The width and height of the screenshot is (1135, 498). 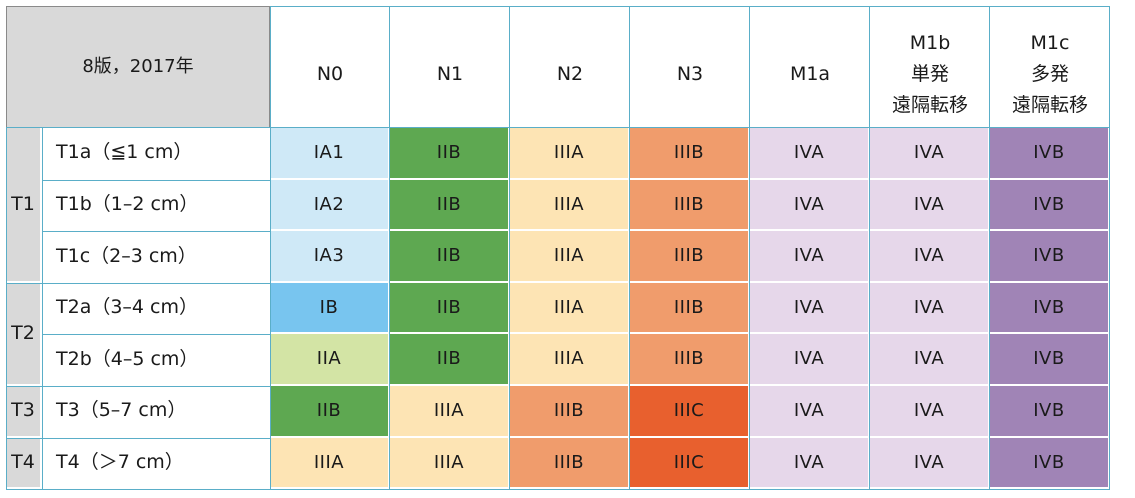 I want to click on column-header-line: M1c, so click(x=1050, y=42).